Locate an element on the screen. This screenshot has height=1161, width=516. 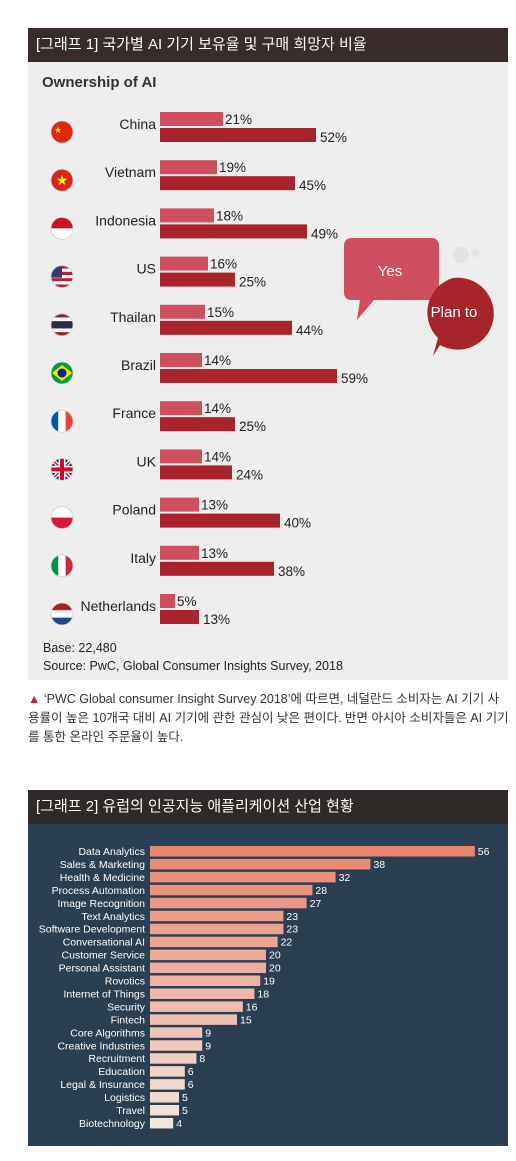
industry-label: Education is located at coordinates (121, 1072).